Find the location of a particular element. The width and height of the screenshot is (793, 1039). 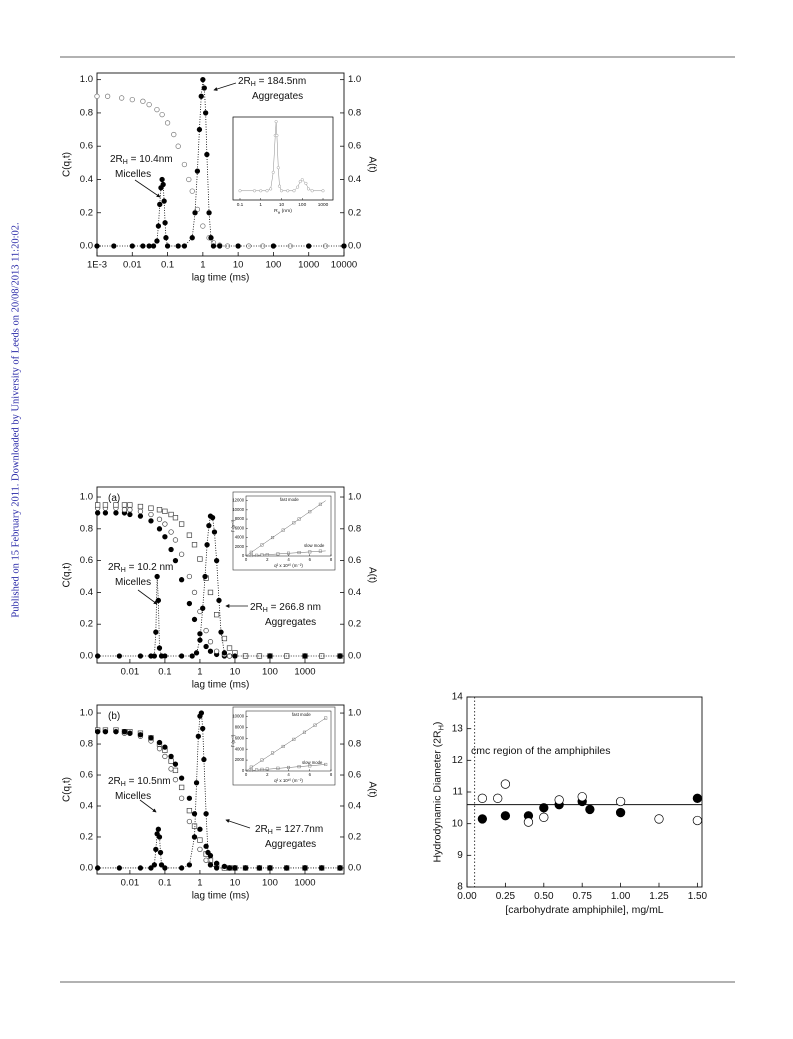

y-tick-label: 12 is located at coordinates (458, 760).